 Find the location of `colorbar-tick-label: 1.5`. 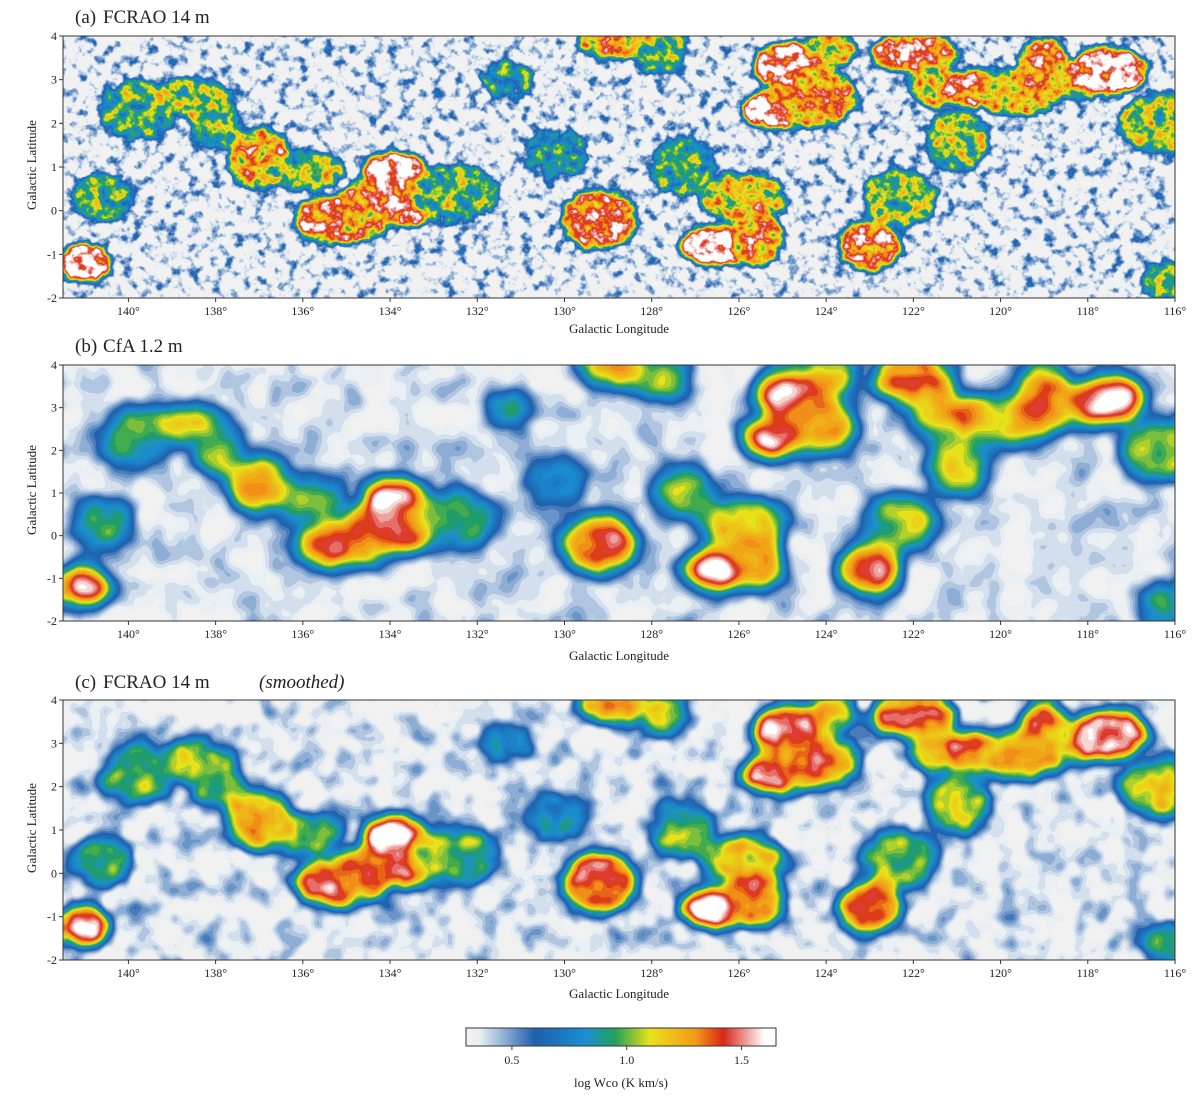

colorbar-tick-label: 1.5 is located at coordinates (741, 1060).